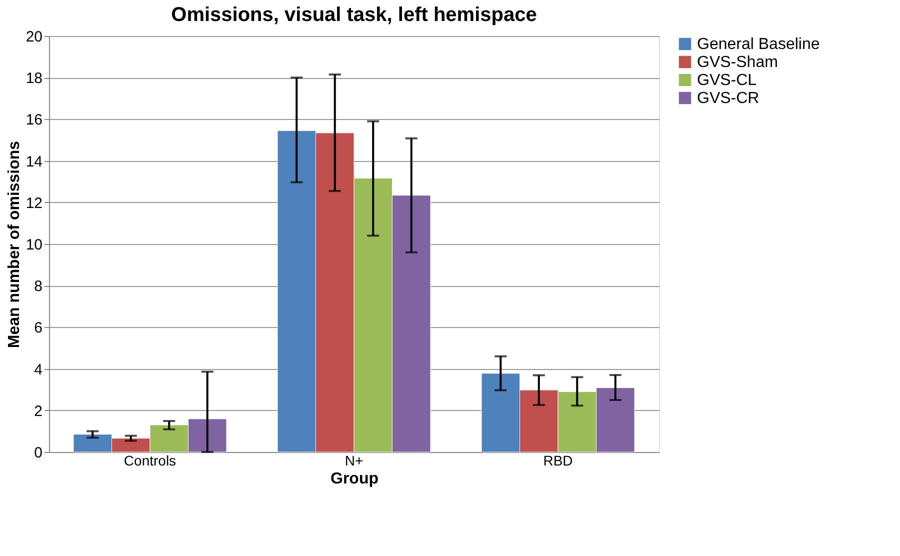 Image resolution: width=900 pixels, height=556 pixels. Describe the element at coordinates (34, 120) in the screenshot. I see `y-tick-label: 16` at that location.